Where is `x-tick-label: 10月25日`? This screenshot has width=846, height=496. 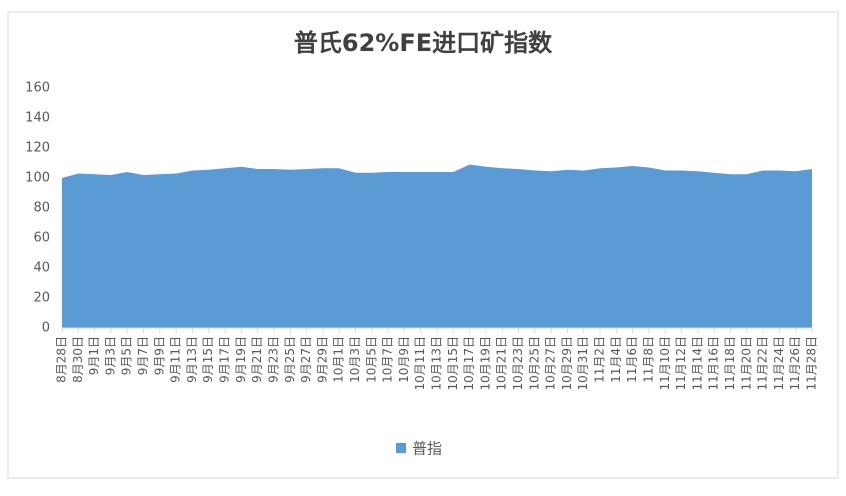
x-tick-label: 10月25日 is located at coordinates (534, 363).